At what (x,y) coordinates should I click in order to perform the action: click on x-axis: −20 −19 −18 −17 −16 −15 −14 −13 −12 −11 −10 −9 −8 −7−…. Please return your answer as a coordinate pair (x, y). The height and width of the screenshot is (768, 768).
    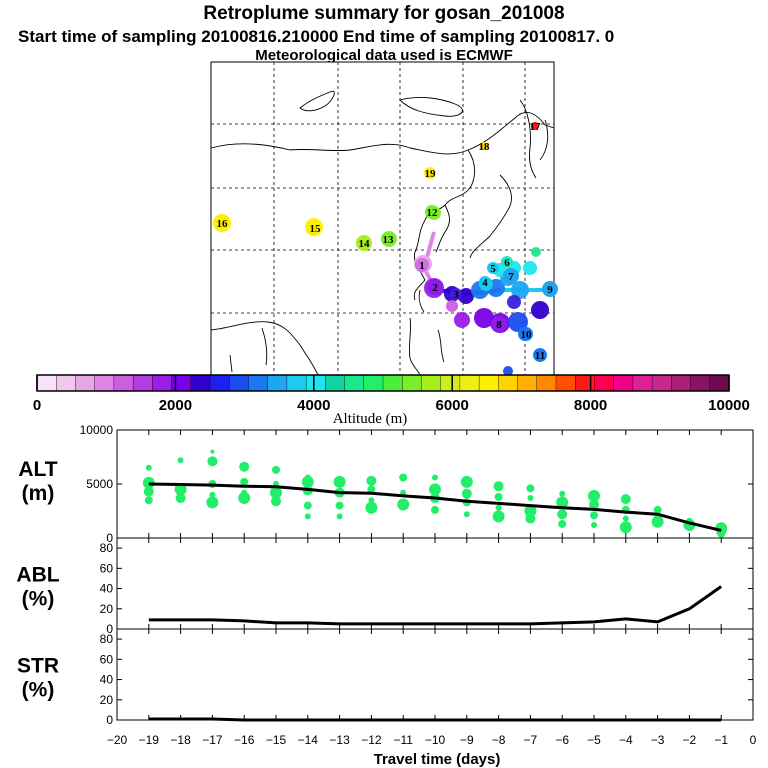
    Looking at the image, I should click on (432, 750).